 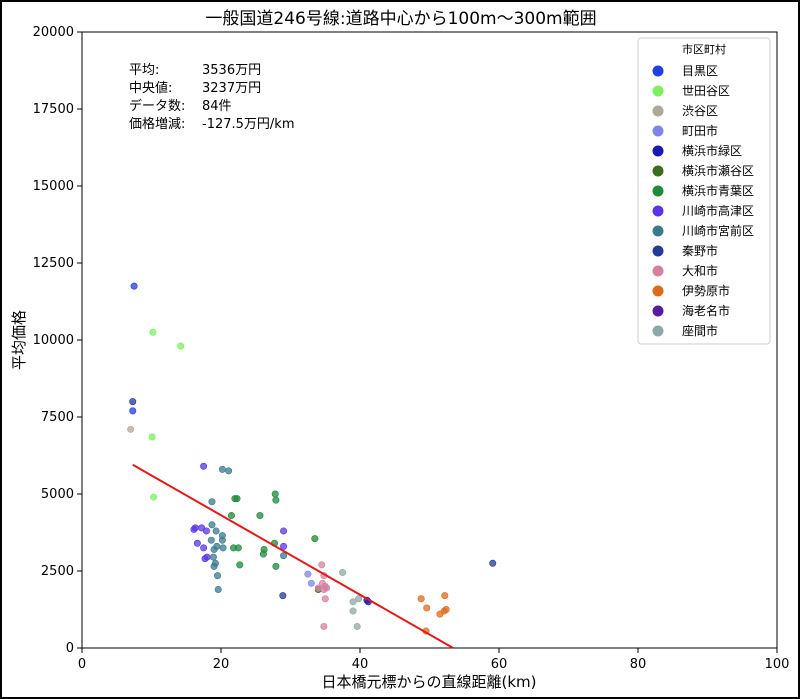 What do you see at coordinates (217, 106) in the screenshot?
I see `stat-count-value: 84件` at bounding box center [217, 106].